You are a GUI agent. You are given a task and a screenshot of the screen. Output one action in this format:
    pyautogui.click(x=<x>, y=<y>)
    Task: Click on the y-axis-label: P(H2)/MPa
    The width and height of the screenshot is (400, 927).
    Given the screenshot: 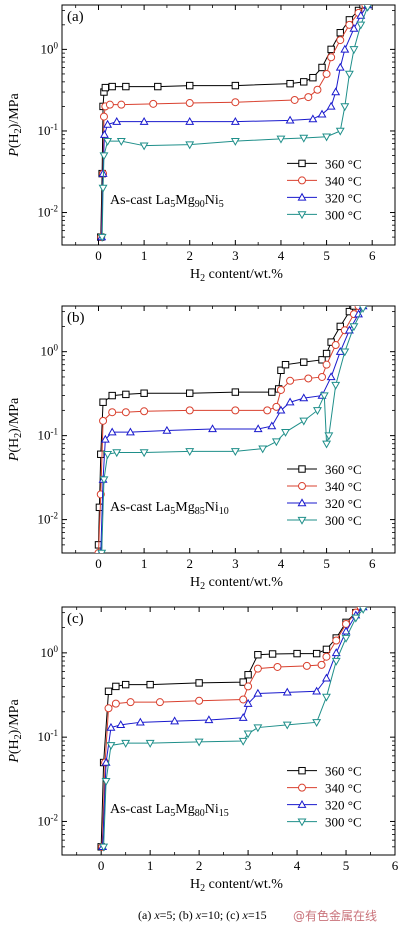 What is the action you would take?
    pyautogui.click(x=15, y=731)
    